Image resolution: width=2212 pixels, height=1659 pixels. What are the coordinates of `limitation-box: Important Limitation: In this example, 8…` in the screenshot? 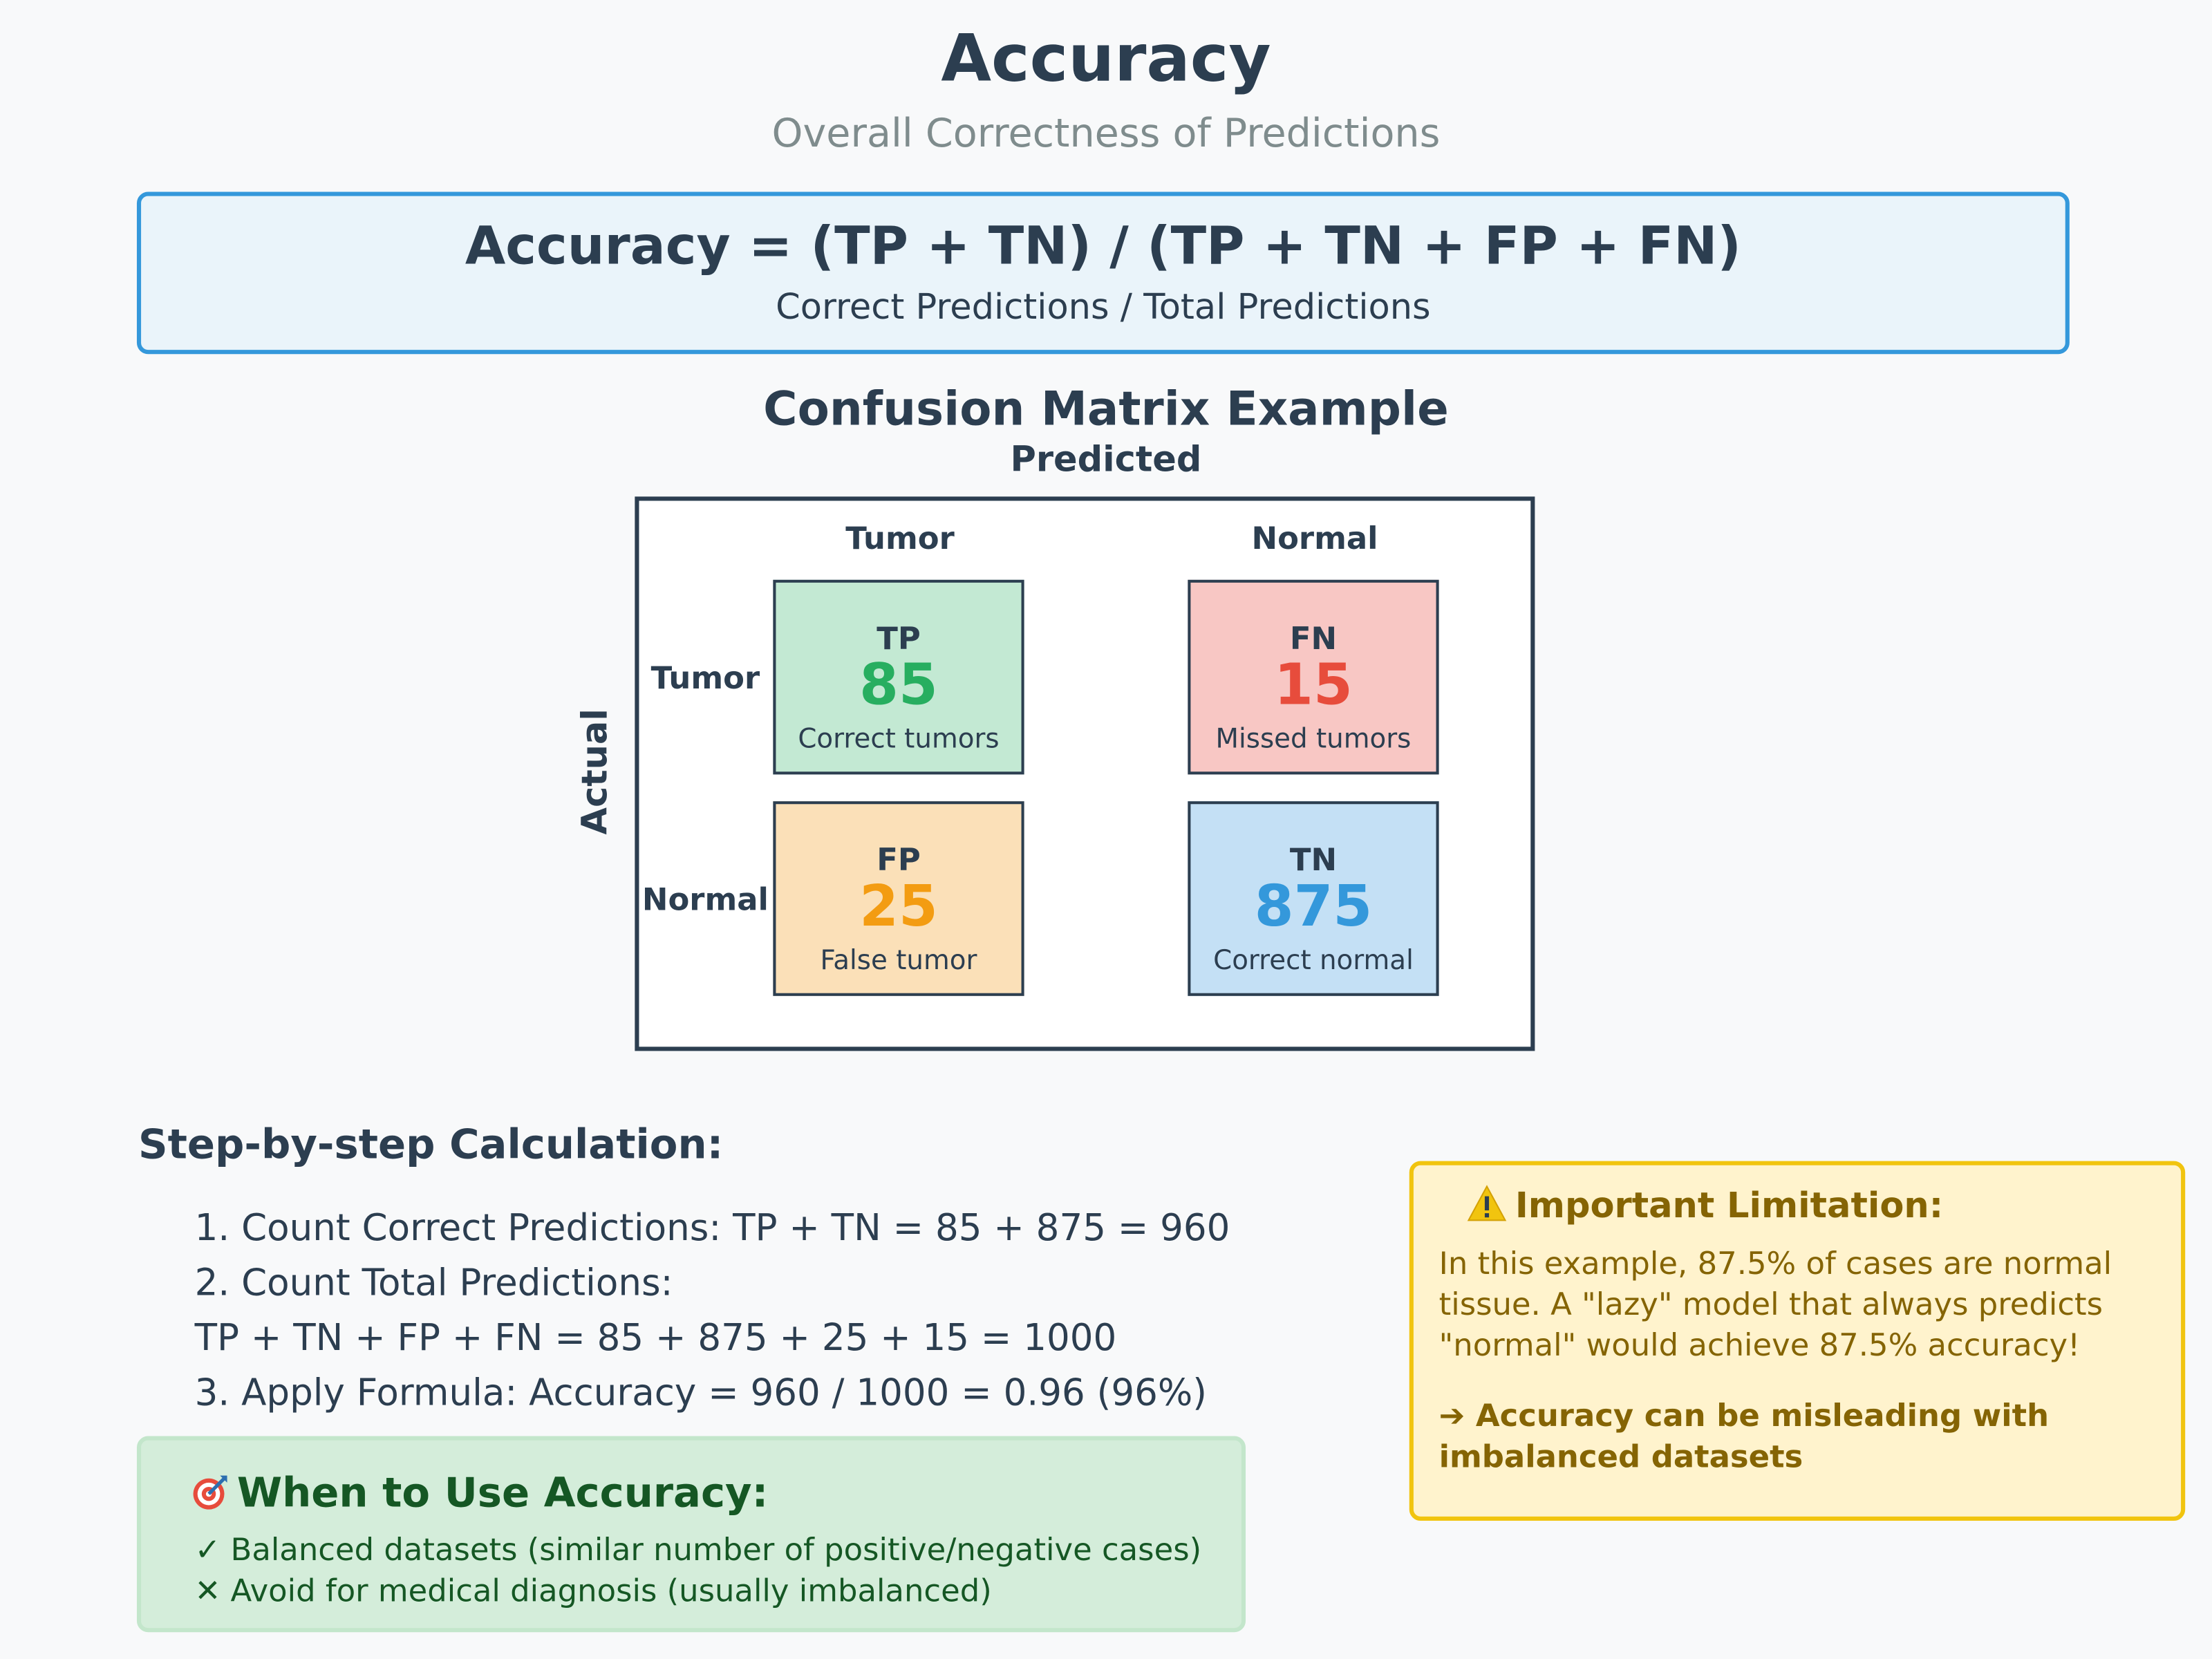 It's located at (1797, 1341).